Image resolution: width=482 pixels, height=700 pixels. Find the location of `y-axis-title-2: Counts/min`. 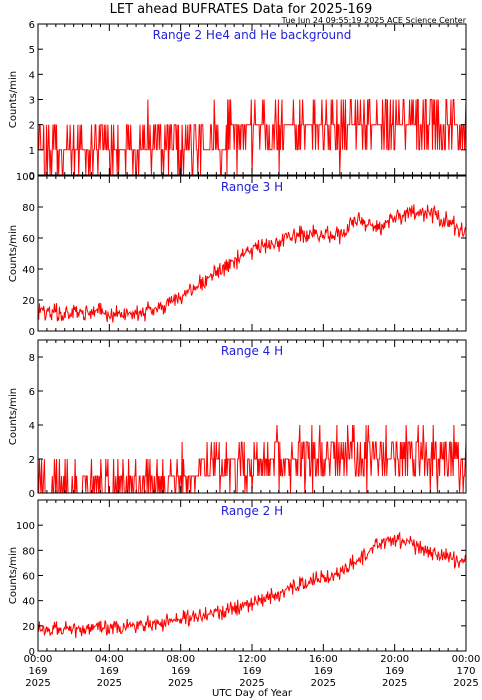

y-axis-title-2: Counts/min is located at coordinates (13, 253).